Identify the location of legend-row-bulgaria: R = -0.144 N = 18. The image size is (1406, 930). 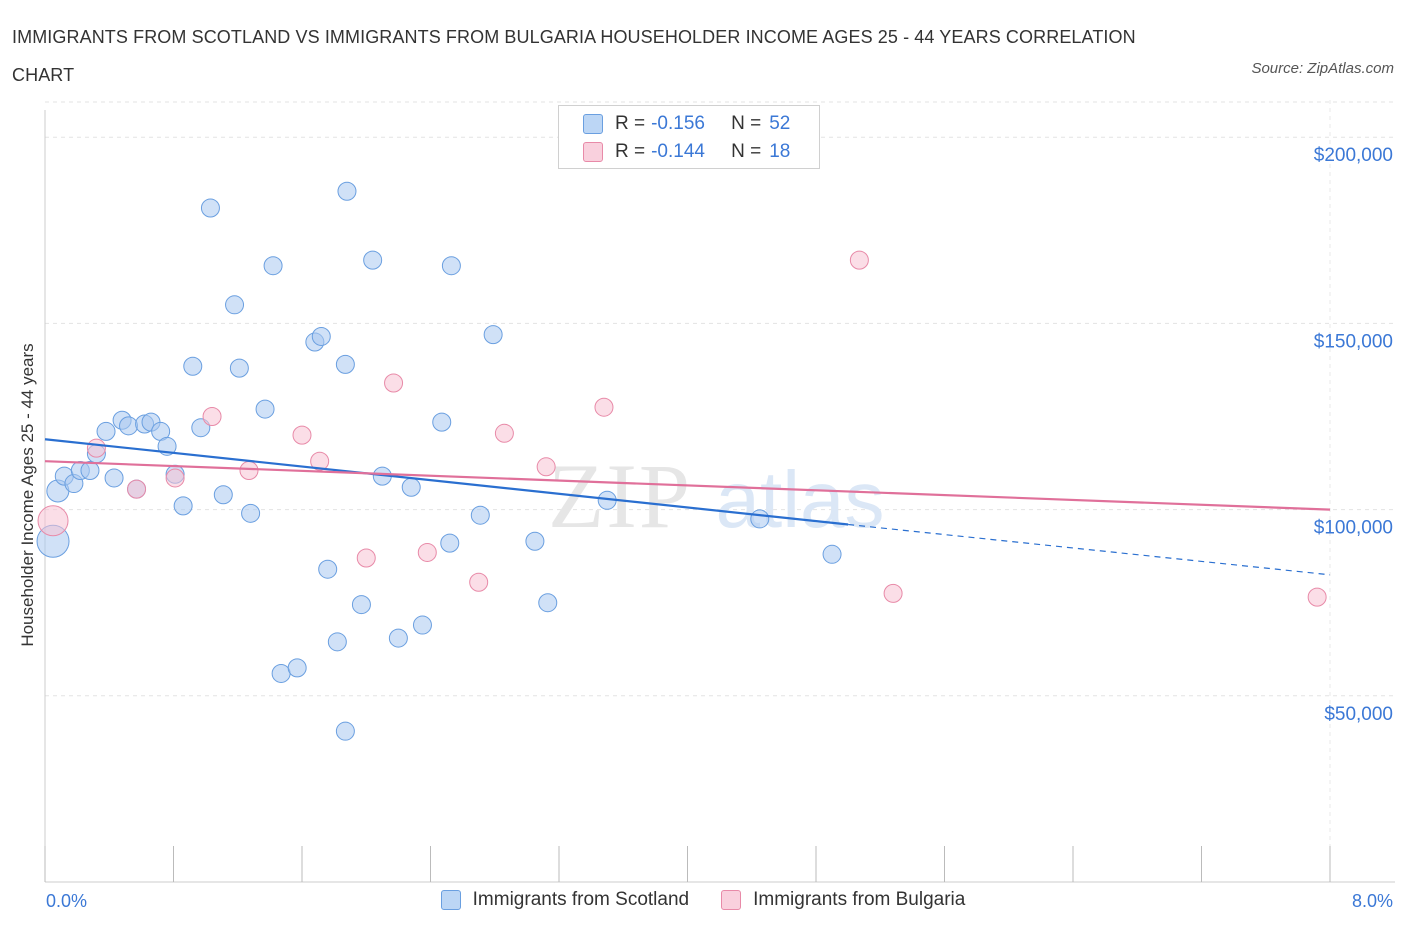
(686, 152).